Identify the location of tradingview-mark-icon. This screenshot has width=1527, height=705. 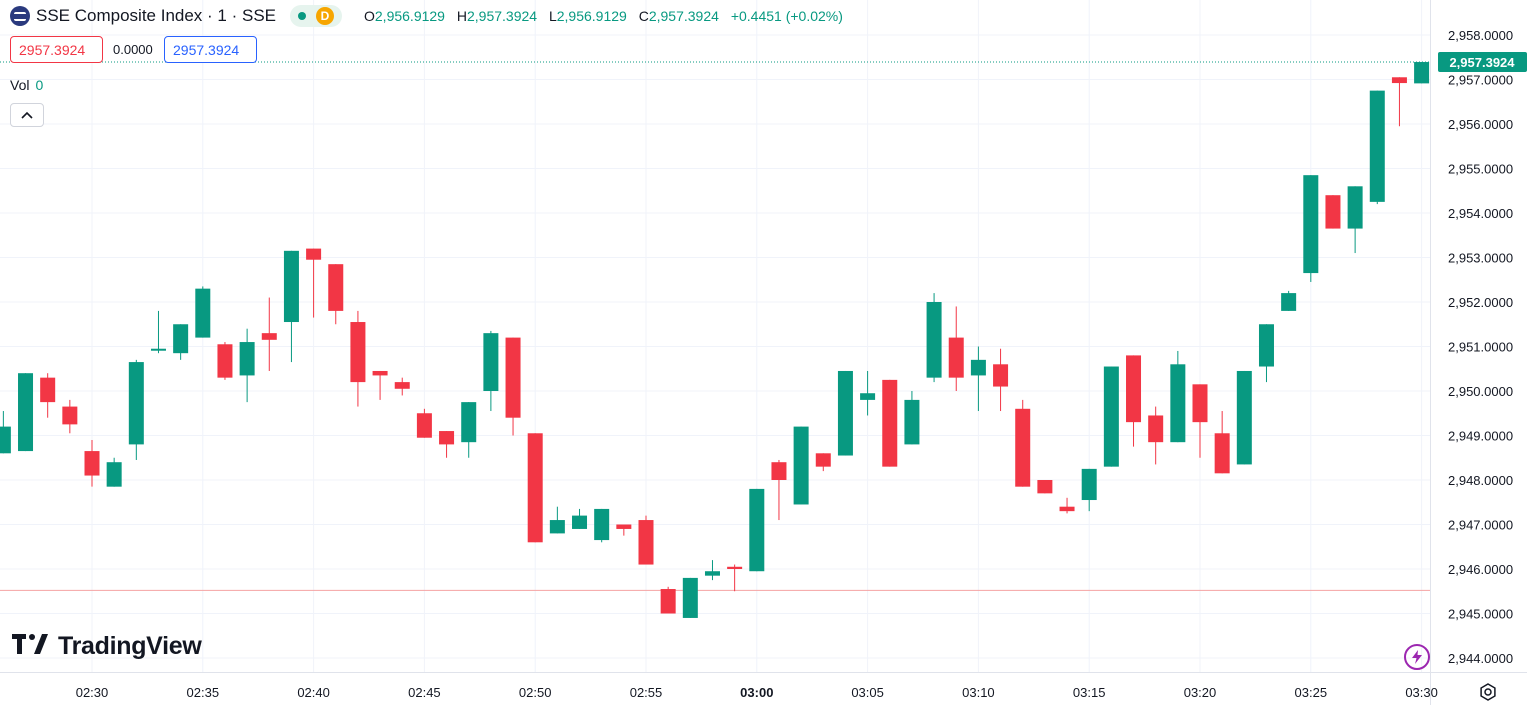
(30, 647).